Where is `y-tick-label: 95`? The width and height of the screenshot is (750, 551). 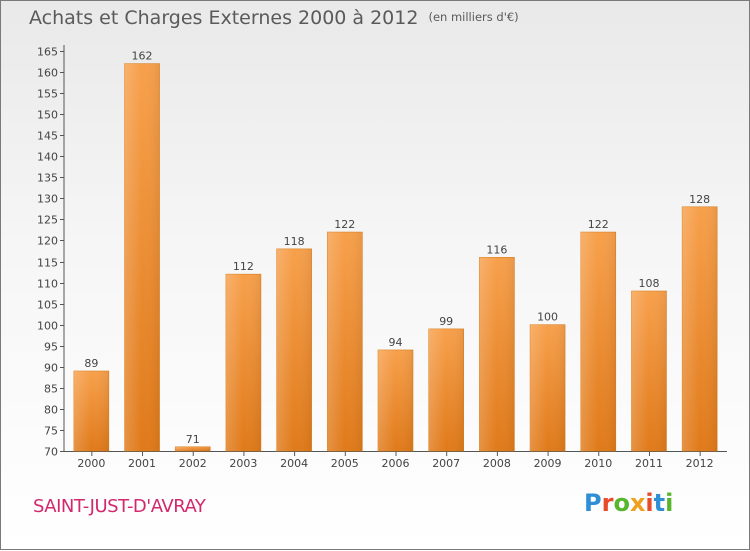 y-tick-label: 95 is located at coordinates (51, 347).